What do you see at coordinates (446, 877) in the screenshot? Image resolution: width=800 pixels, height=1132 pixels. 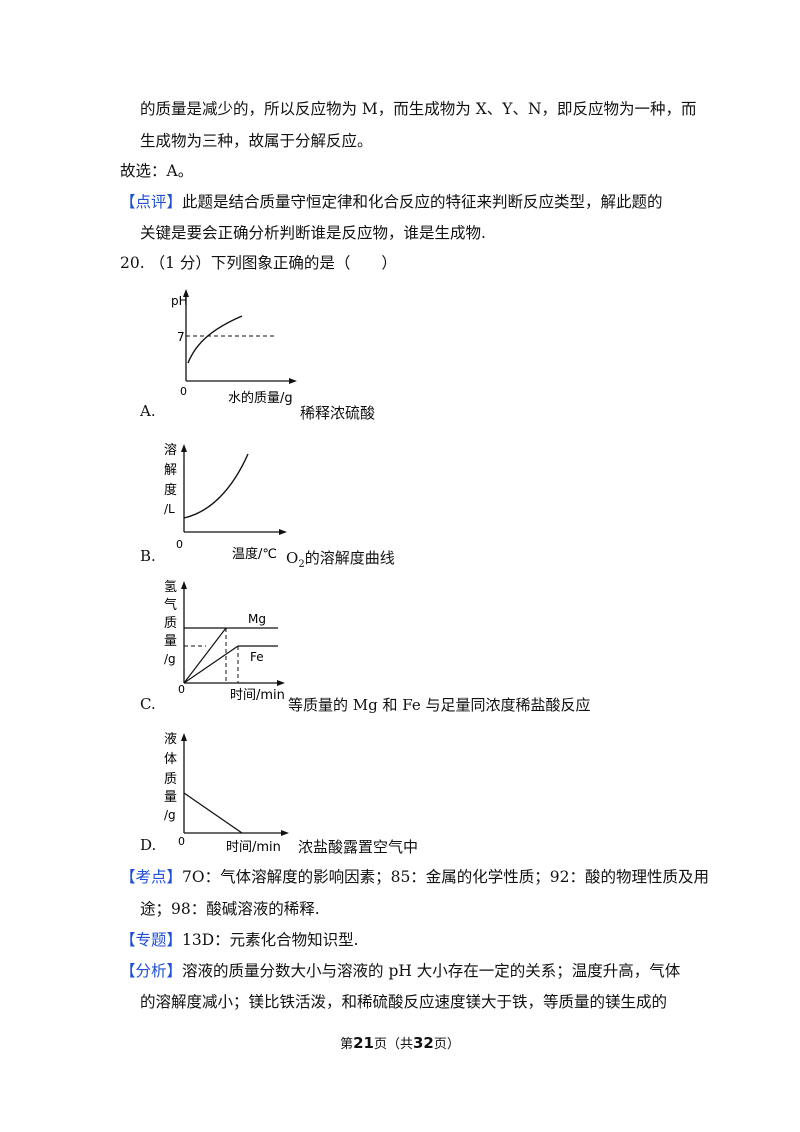 I see `kaodian-text: 7O：气体溶解度的影响因素；85：金属的化学性质；92：酸的物理性质及用` at bounding box center [446, 877].